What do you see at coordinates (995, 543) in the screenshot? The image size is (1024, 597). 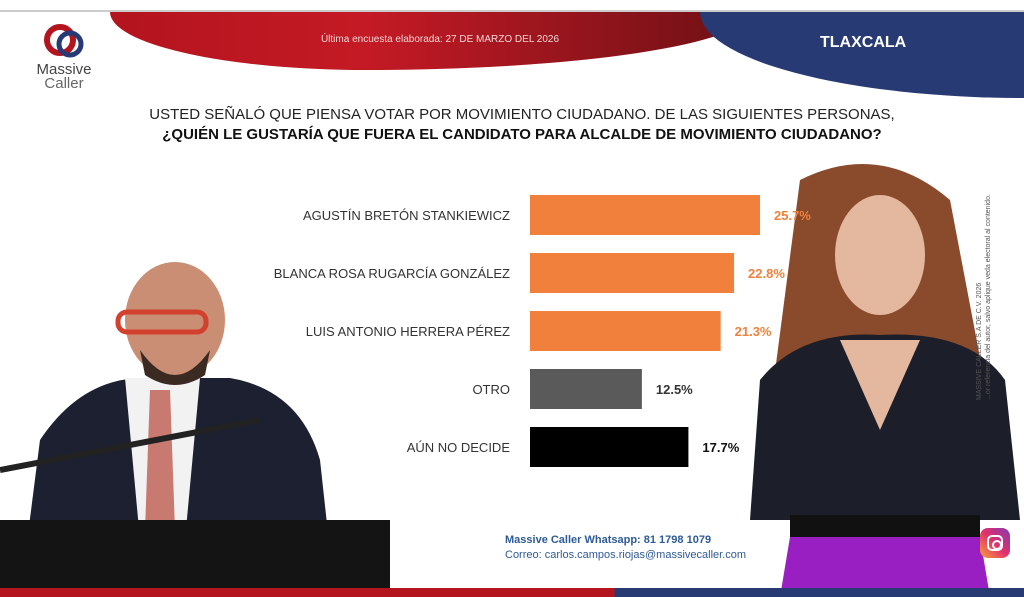 I see `instagram-icon` at bounding box center [995, 543].